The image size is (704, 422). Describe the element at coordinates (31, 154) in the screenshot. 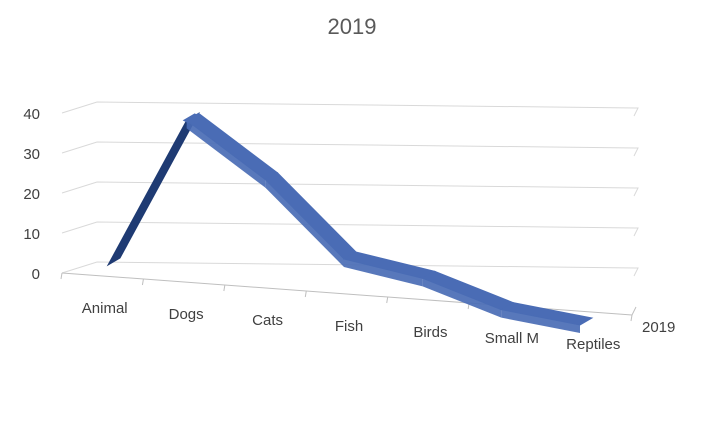

I see `y-tick-label: 30` at that location.